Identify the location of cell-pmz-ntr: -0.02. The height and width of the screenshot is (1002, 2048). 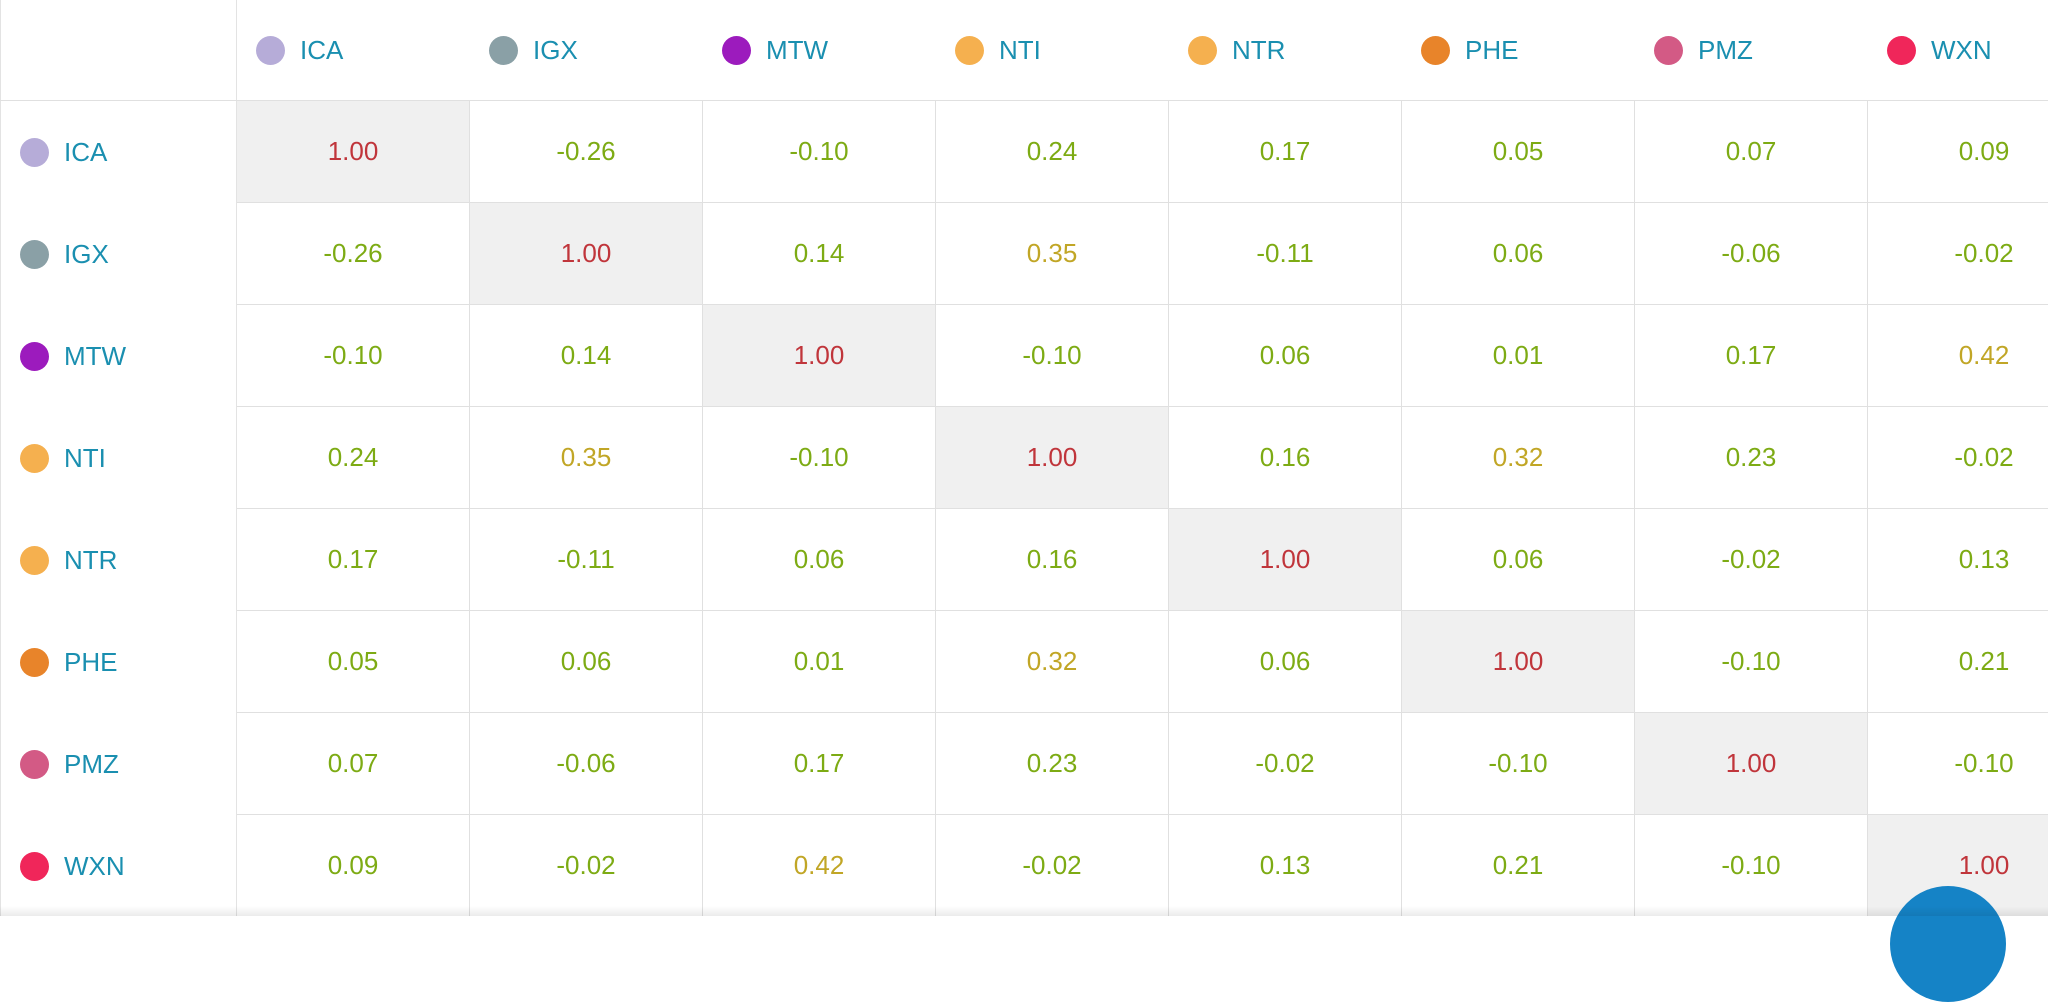
(1285, 764).